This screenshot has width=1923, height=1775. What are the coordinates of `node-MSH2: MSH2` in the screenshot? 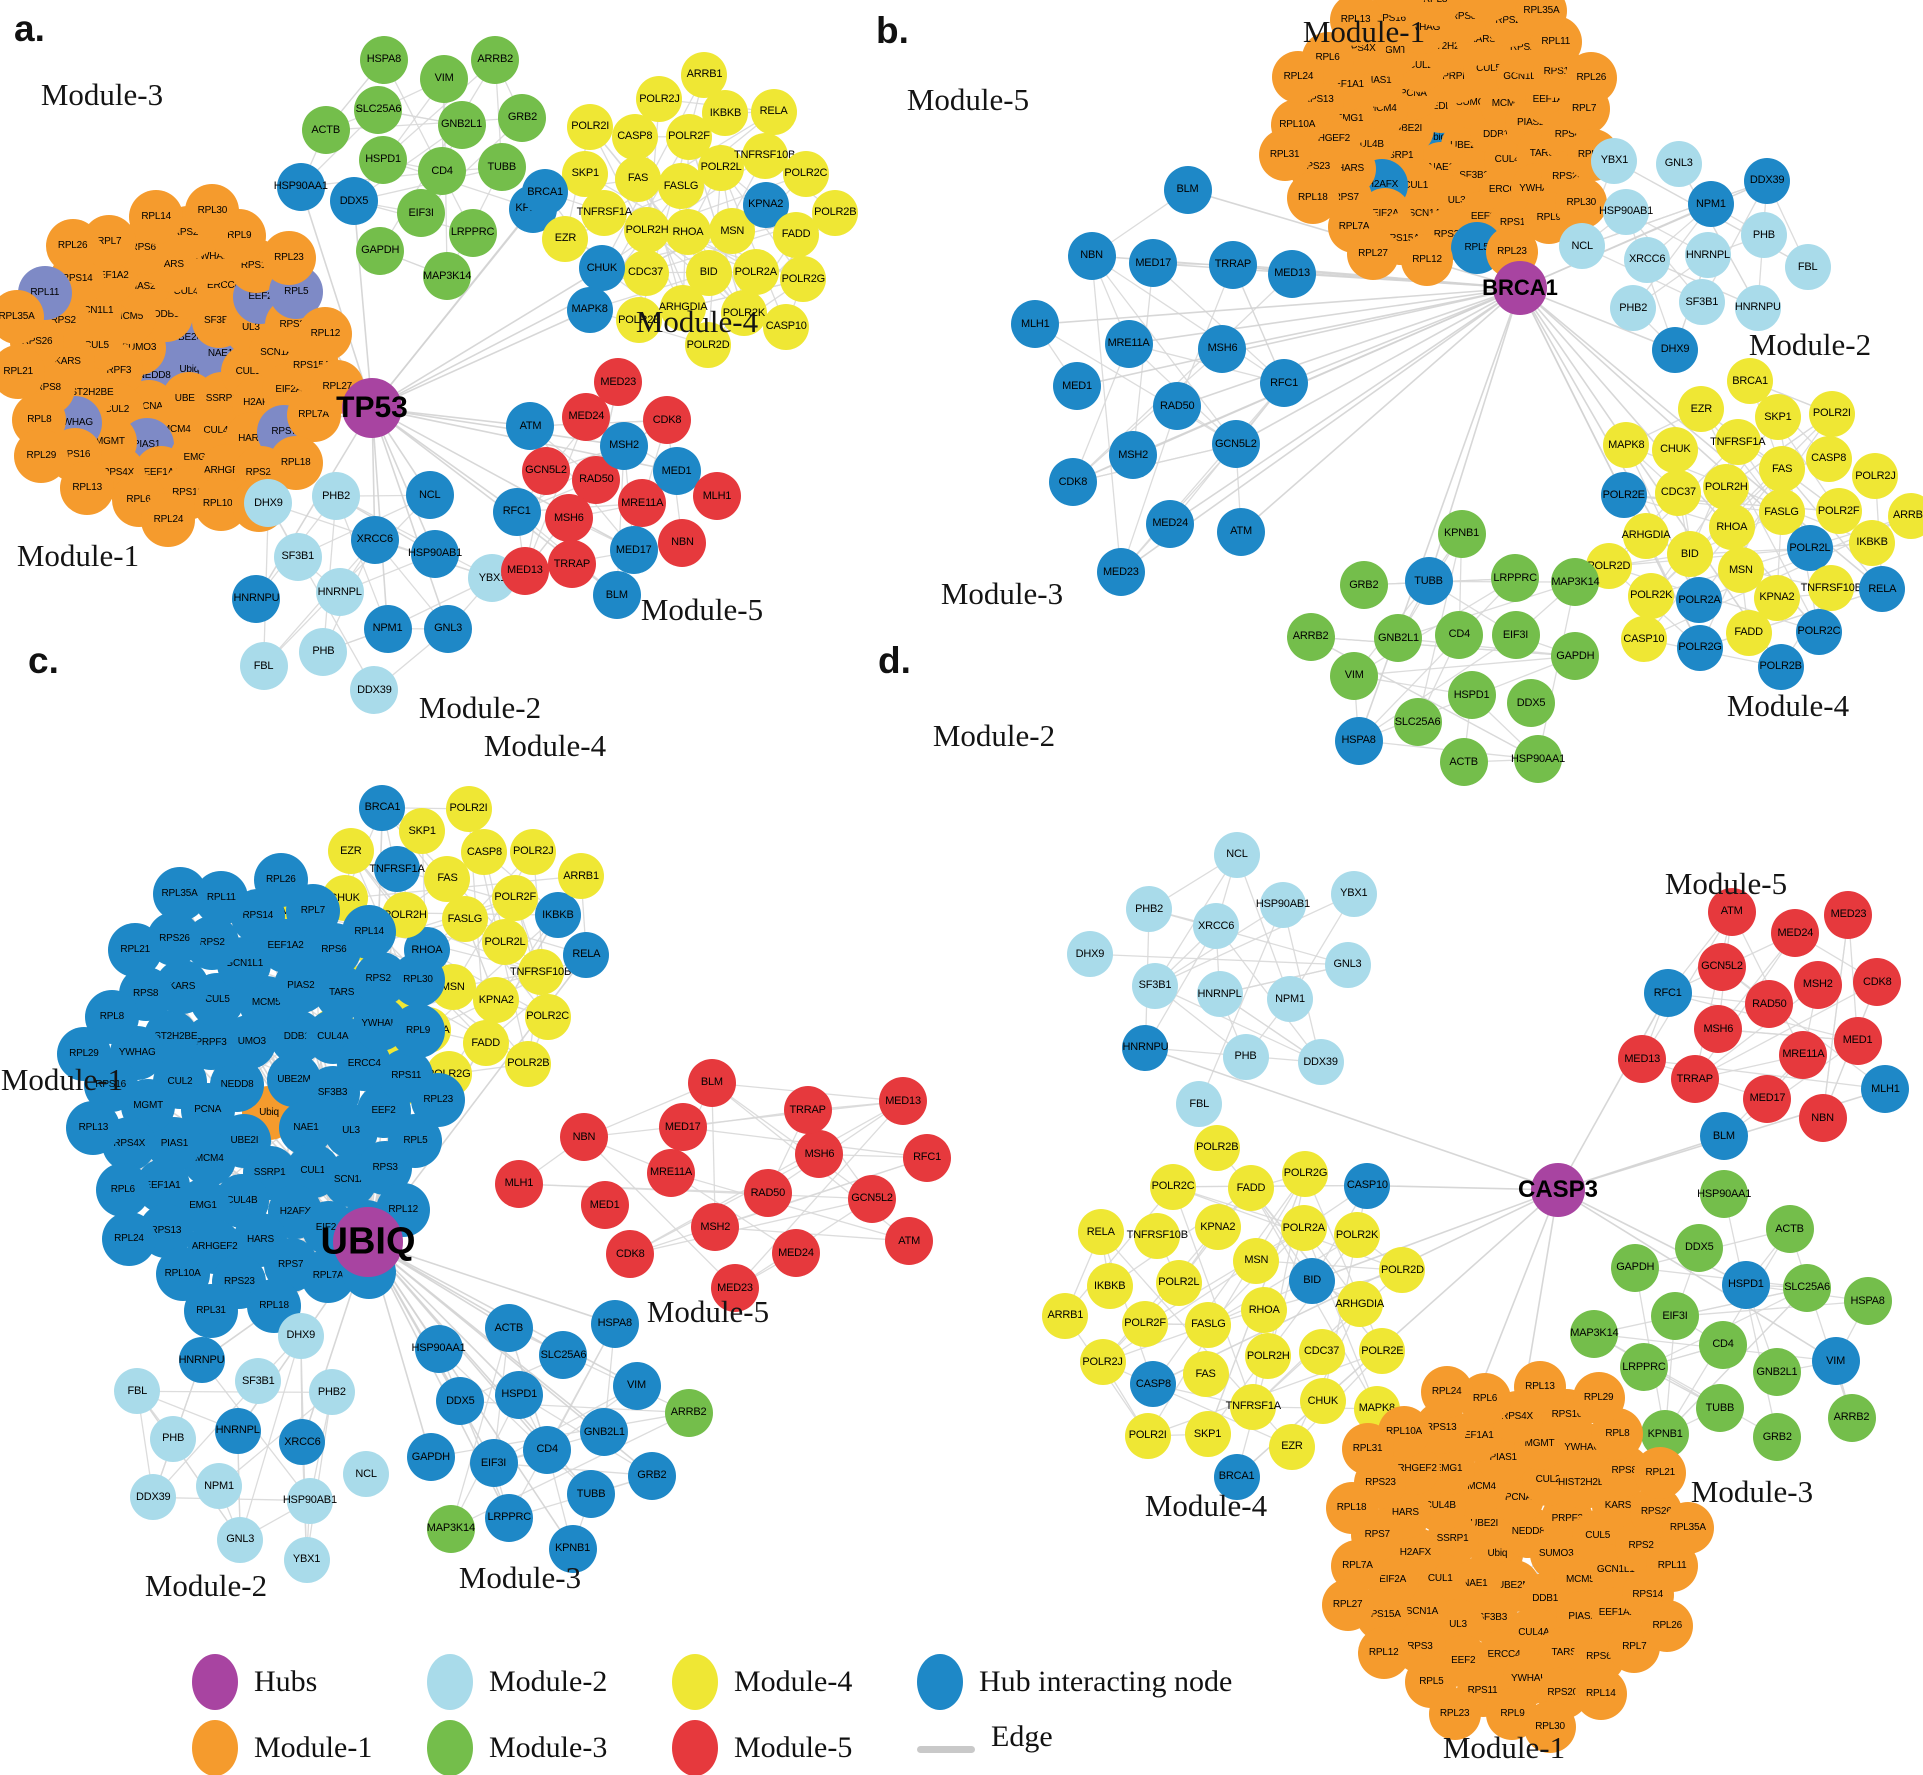 It's located at (715, 1227).